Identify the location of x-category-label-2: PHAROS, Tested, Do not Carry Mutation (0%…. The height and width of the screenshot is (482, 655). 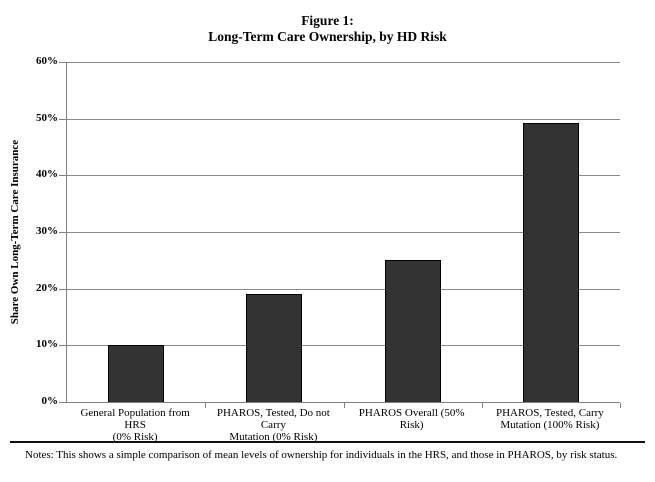
(273, 425).